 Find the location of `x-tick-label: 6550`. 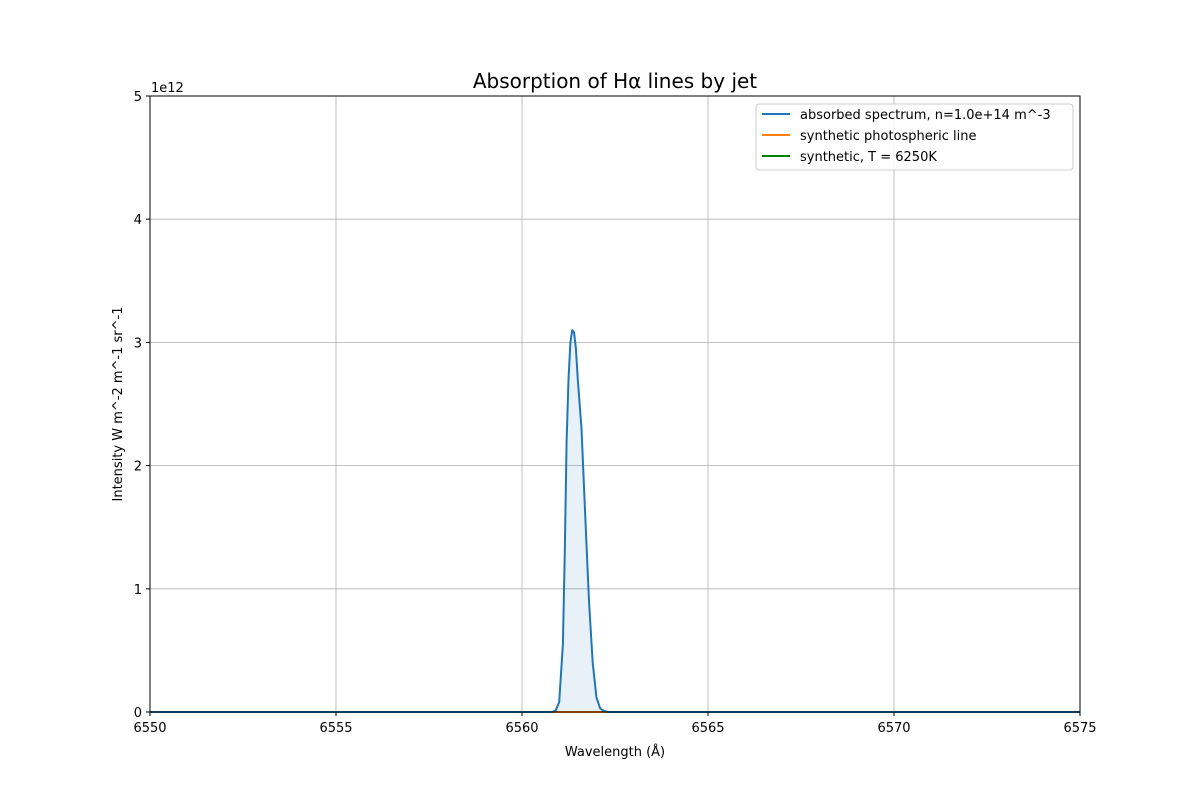

x-tick-label: 6550 is located at coordinates (149, 728).